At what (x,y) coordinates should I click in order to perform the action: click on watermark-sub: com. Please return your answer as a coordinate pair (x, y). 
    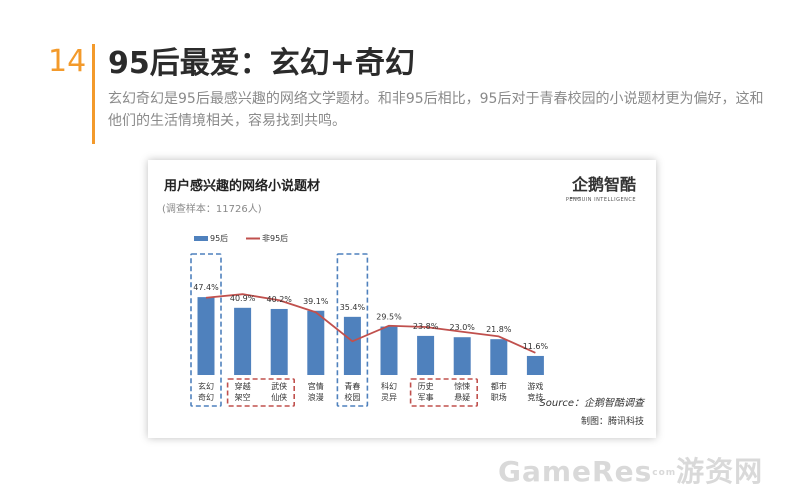
    Looking at the image, I should click on (664, 473).